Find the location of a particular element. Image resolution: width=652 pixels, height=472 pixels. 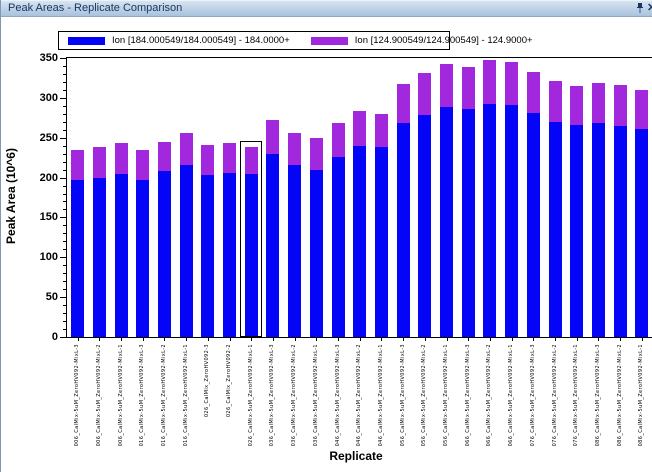

x-category-label: 066_CalMix-5uM_ZeroHV092-MixL-2 is located at coordinates (489, 395).